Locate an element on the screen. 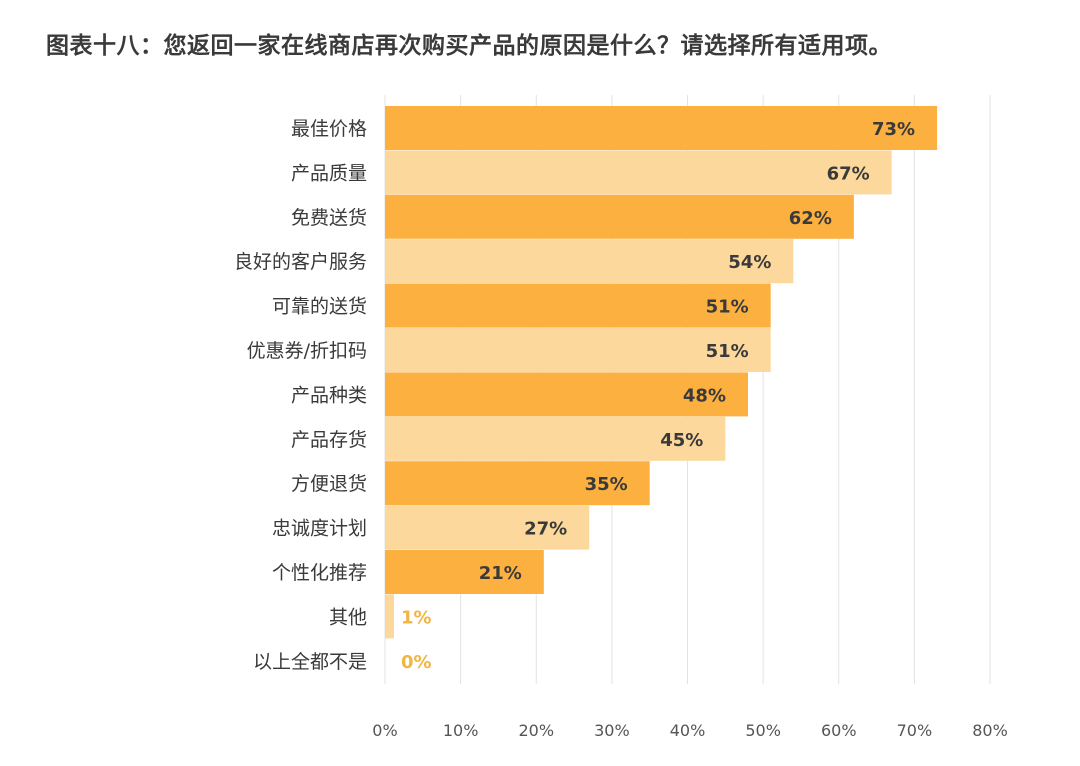  category-label: 免费送货 is located at coordinates (329, 218).